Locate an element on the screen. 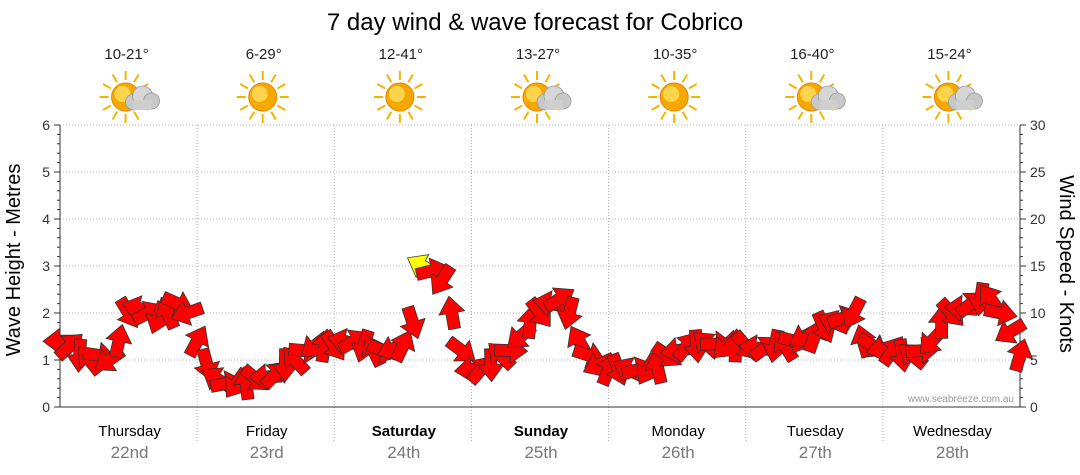 Image resolution: width=1080 pixels, height=475 pixels. y-tick-label-left: 5 is located at coordinates (46, 172).